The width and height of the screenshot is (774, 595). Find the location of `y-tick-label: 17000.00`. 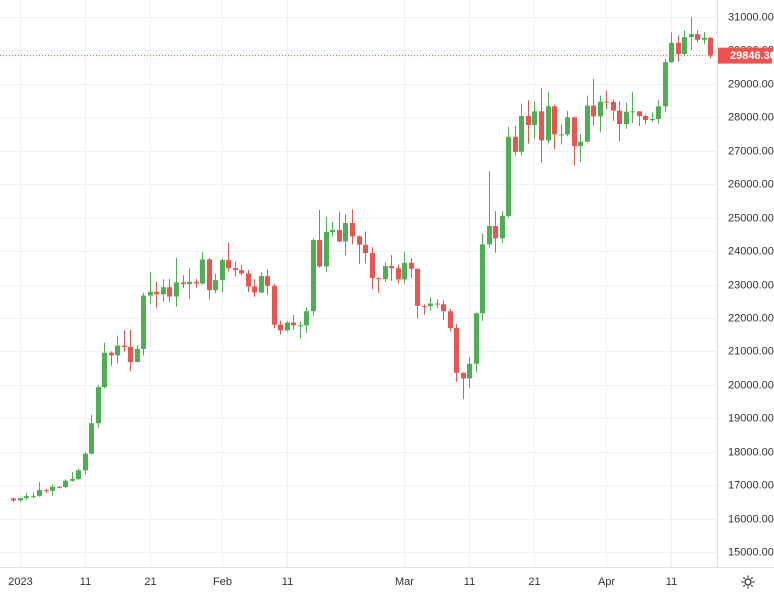

y-tick-label: 17000.00 is located at coordinates (751, 485).